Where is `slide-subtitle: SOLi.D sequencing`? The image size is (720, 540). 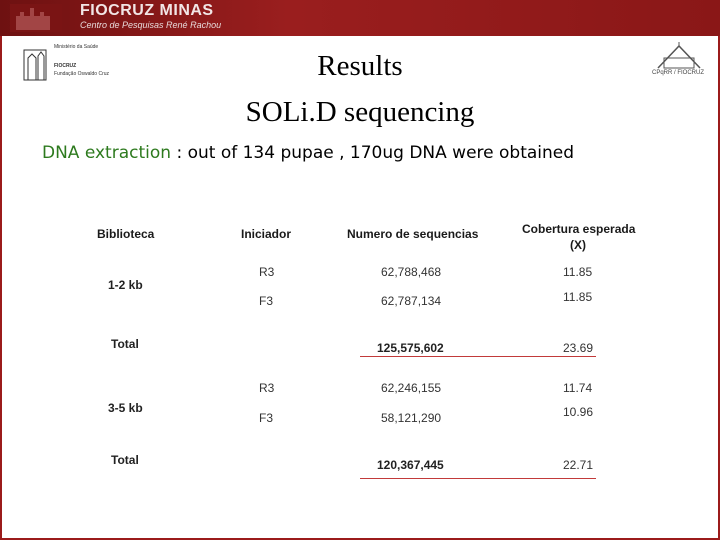 slide-subtitle: SOLi.D sequencing is located at coordinates (360, 112).